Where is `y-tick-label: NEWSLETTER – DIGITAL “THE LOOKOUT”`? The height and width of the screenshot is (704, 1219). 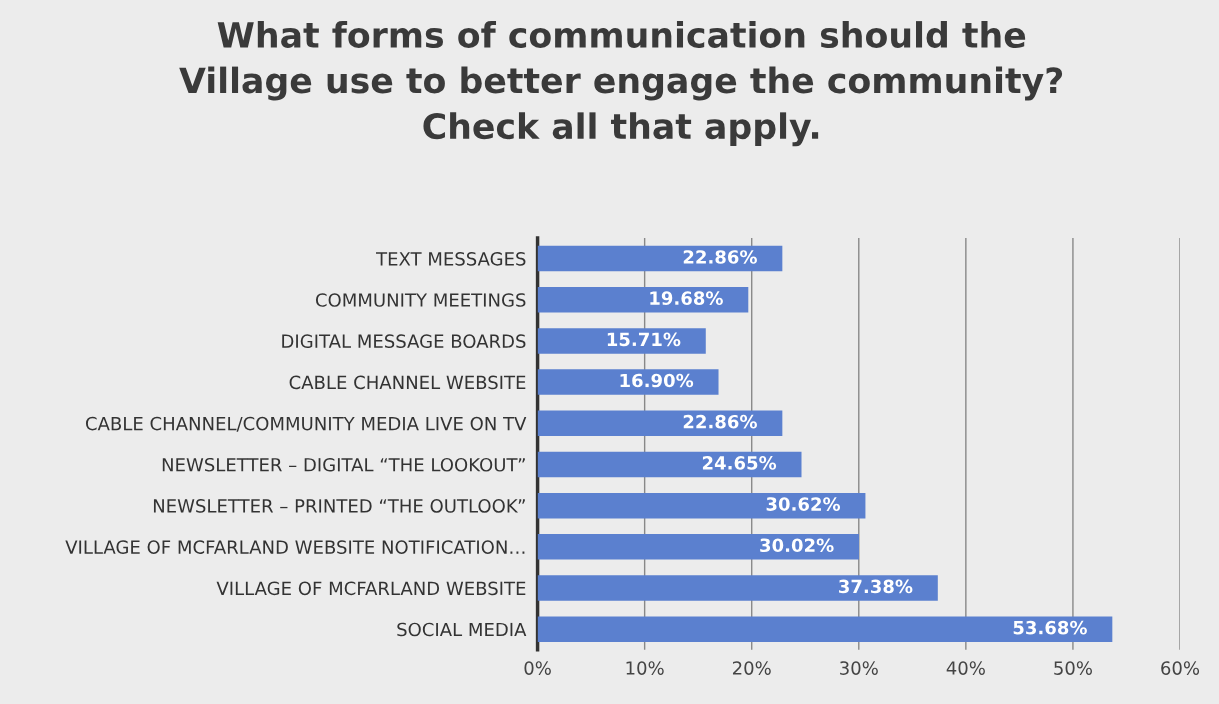 y-tick-label: NEWSLETTER – DIGITAL “THE LOOKOUT” is located at coordinates (343, 464).